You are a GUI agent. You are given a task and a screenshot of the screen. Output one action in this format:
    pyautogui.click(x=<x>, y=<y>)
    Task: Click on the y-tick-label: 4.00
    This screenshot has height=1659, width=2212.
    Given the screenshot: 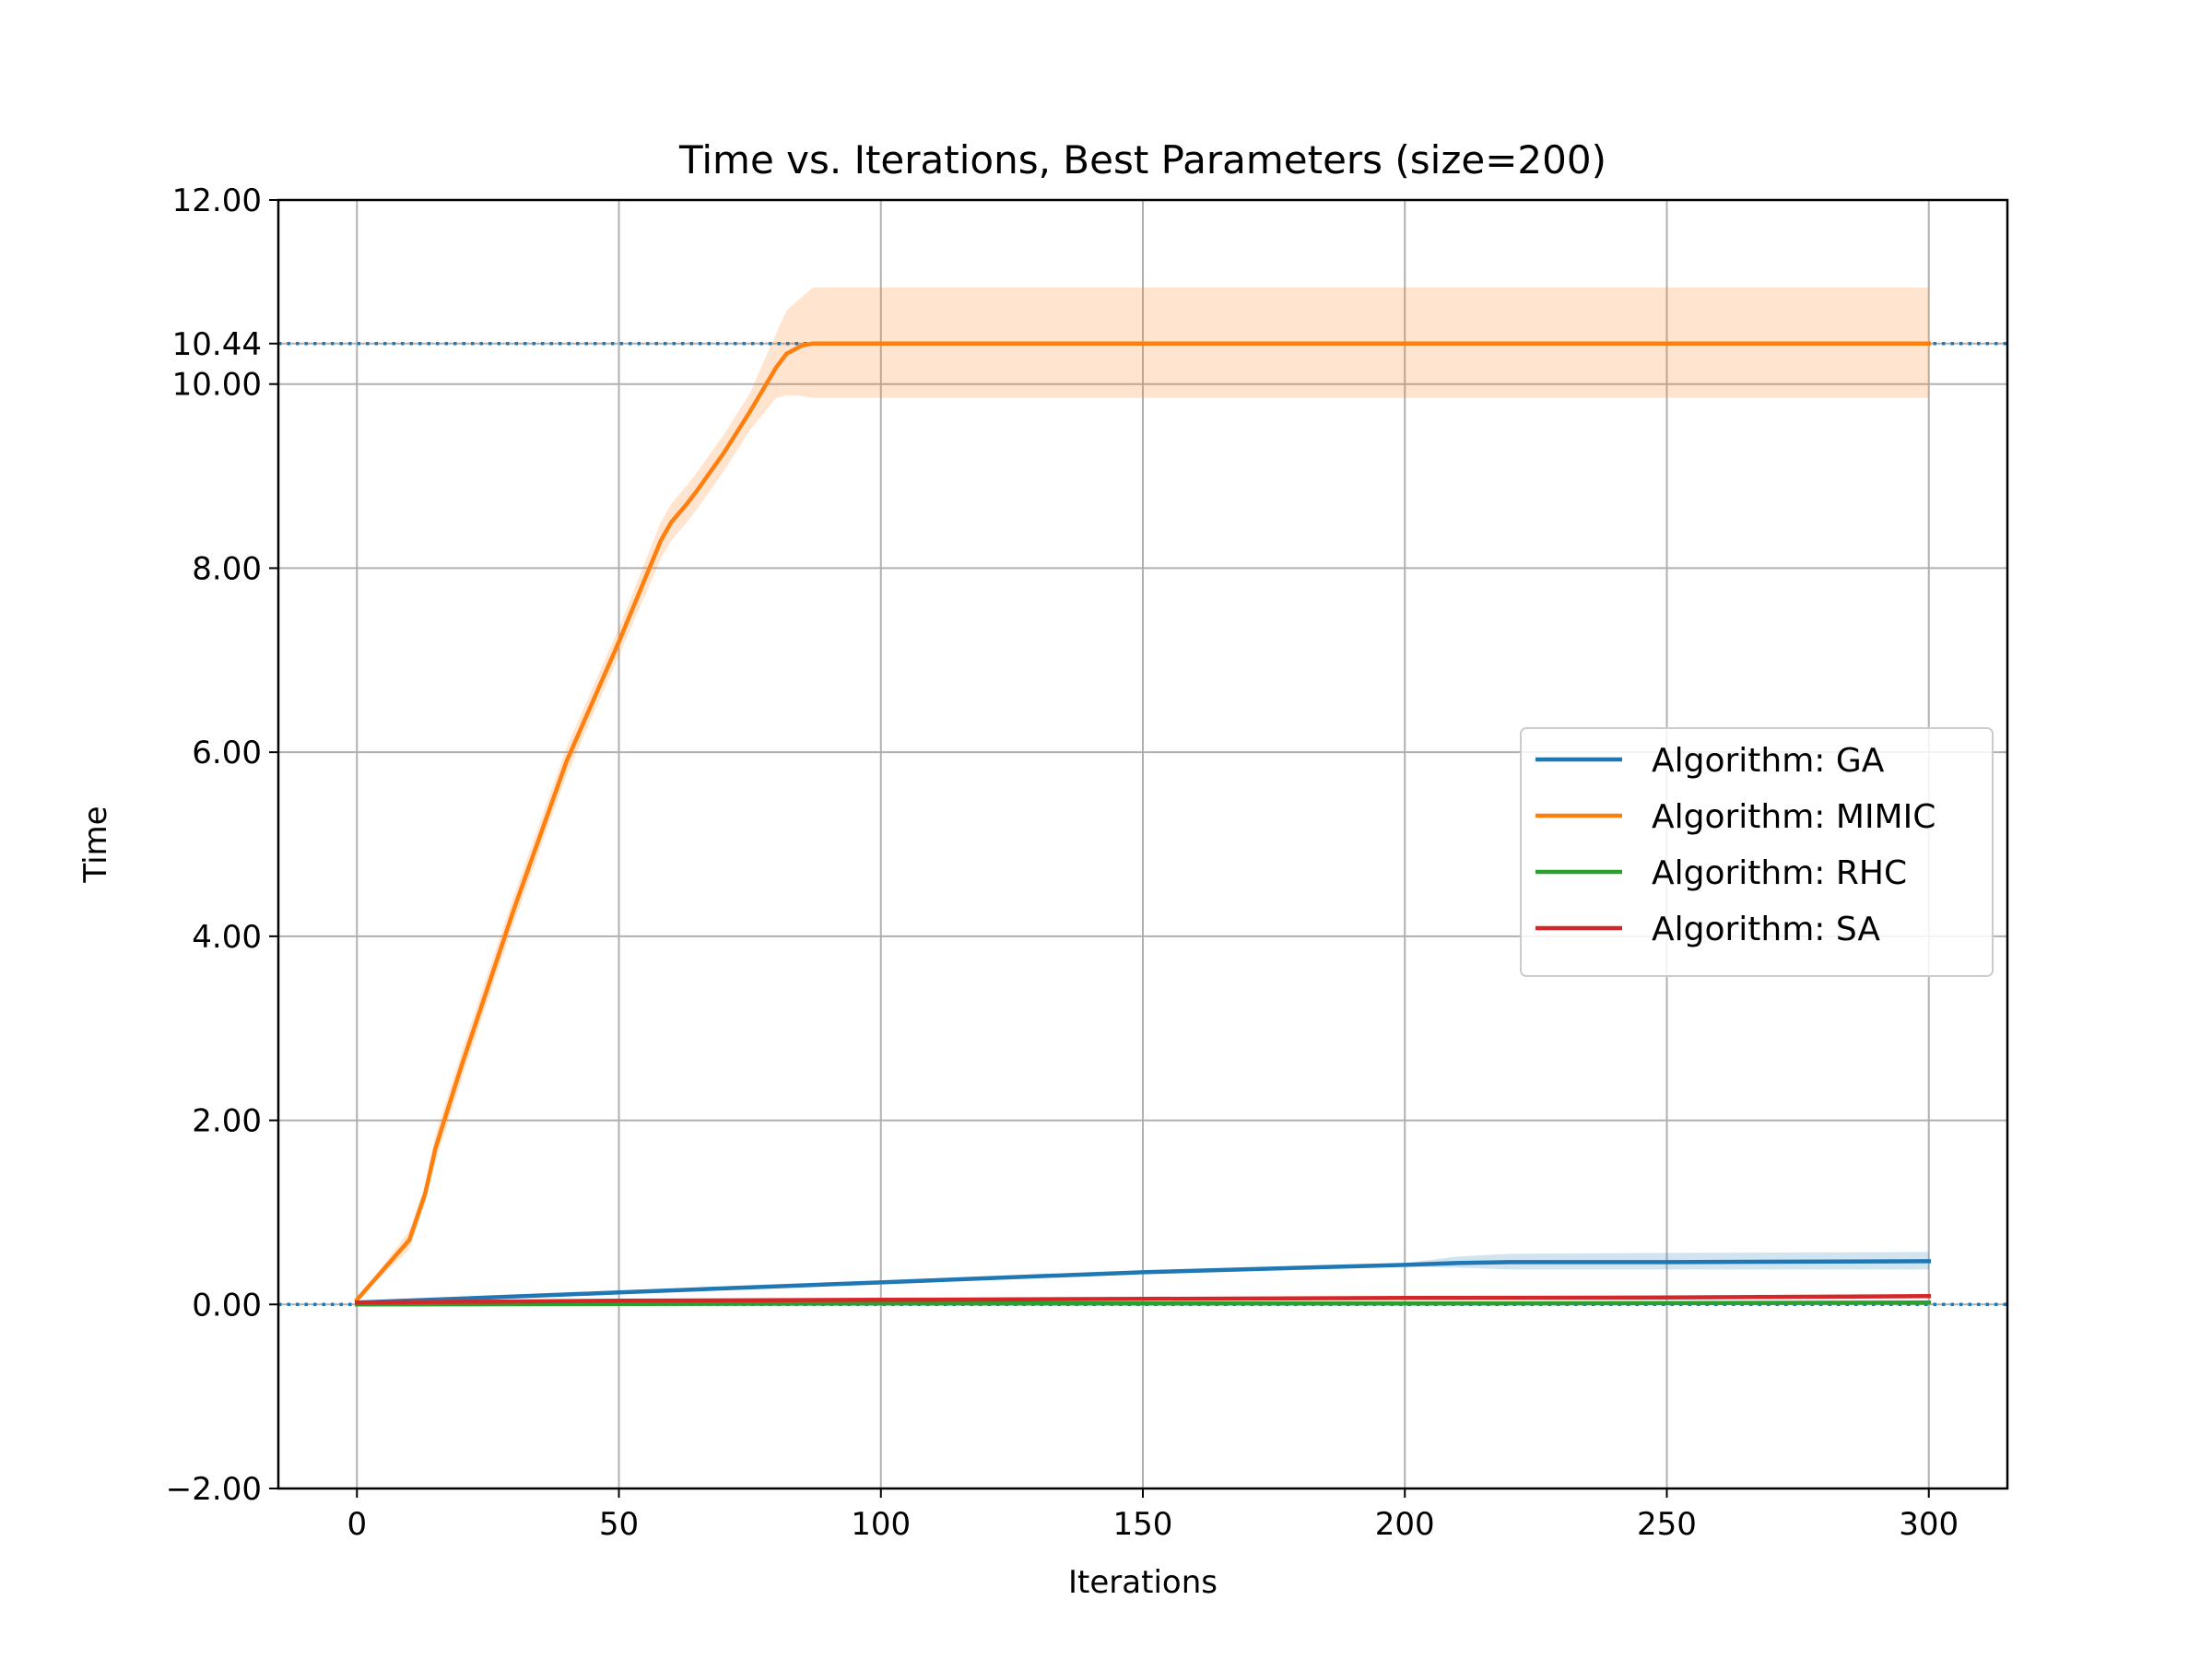 What is the action you would take?
    pyautogui.click(x=227, y=937)
    